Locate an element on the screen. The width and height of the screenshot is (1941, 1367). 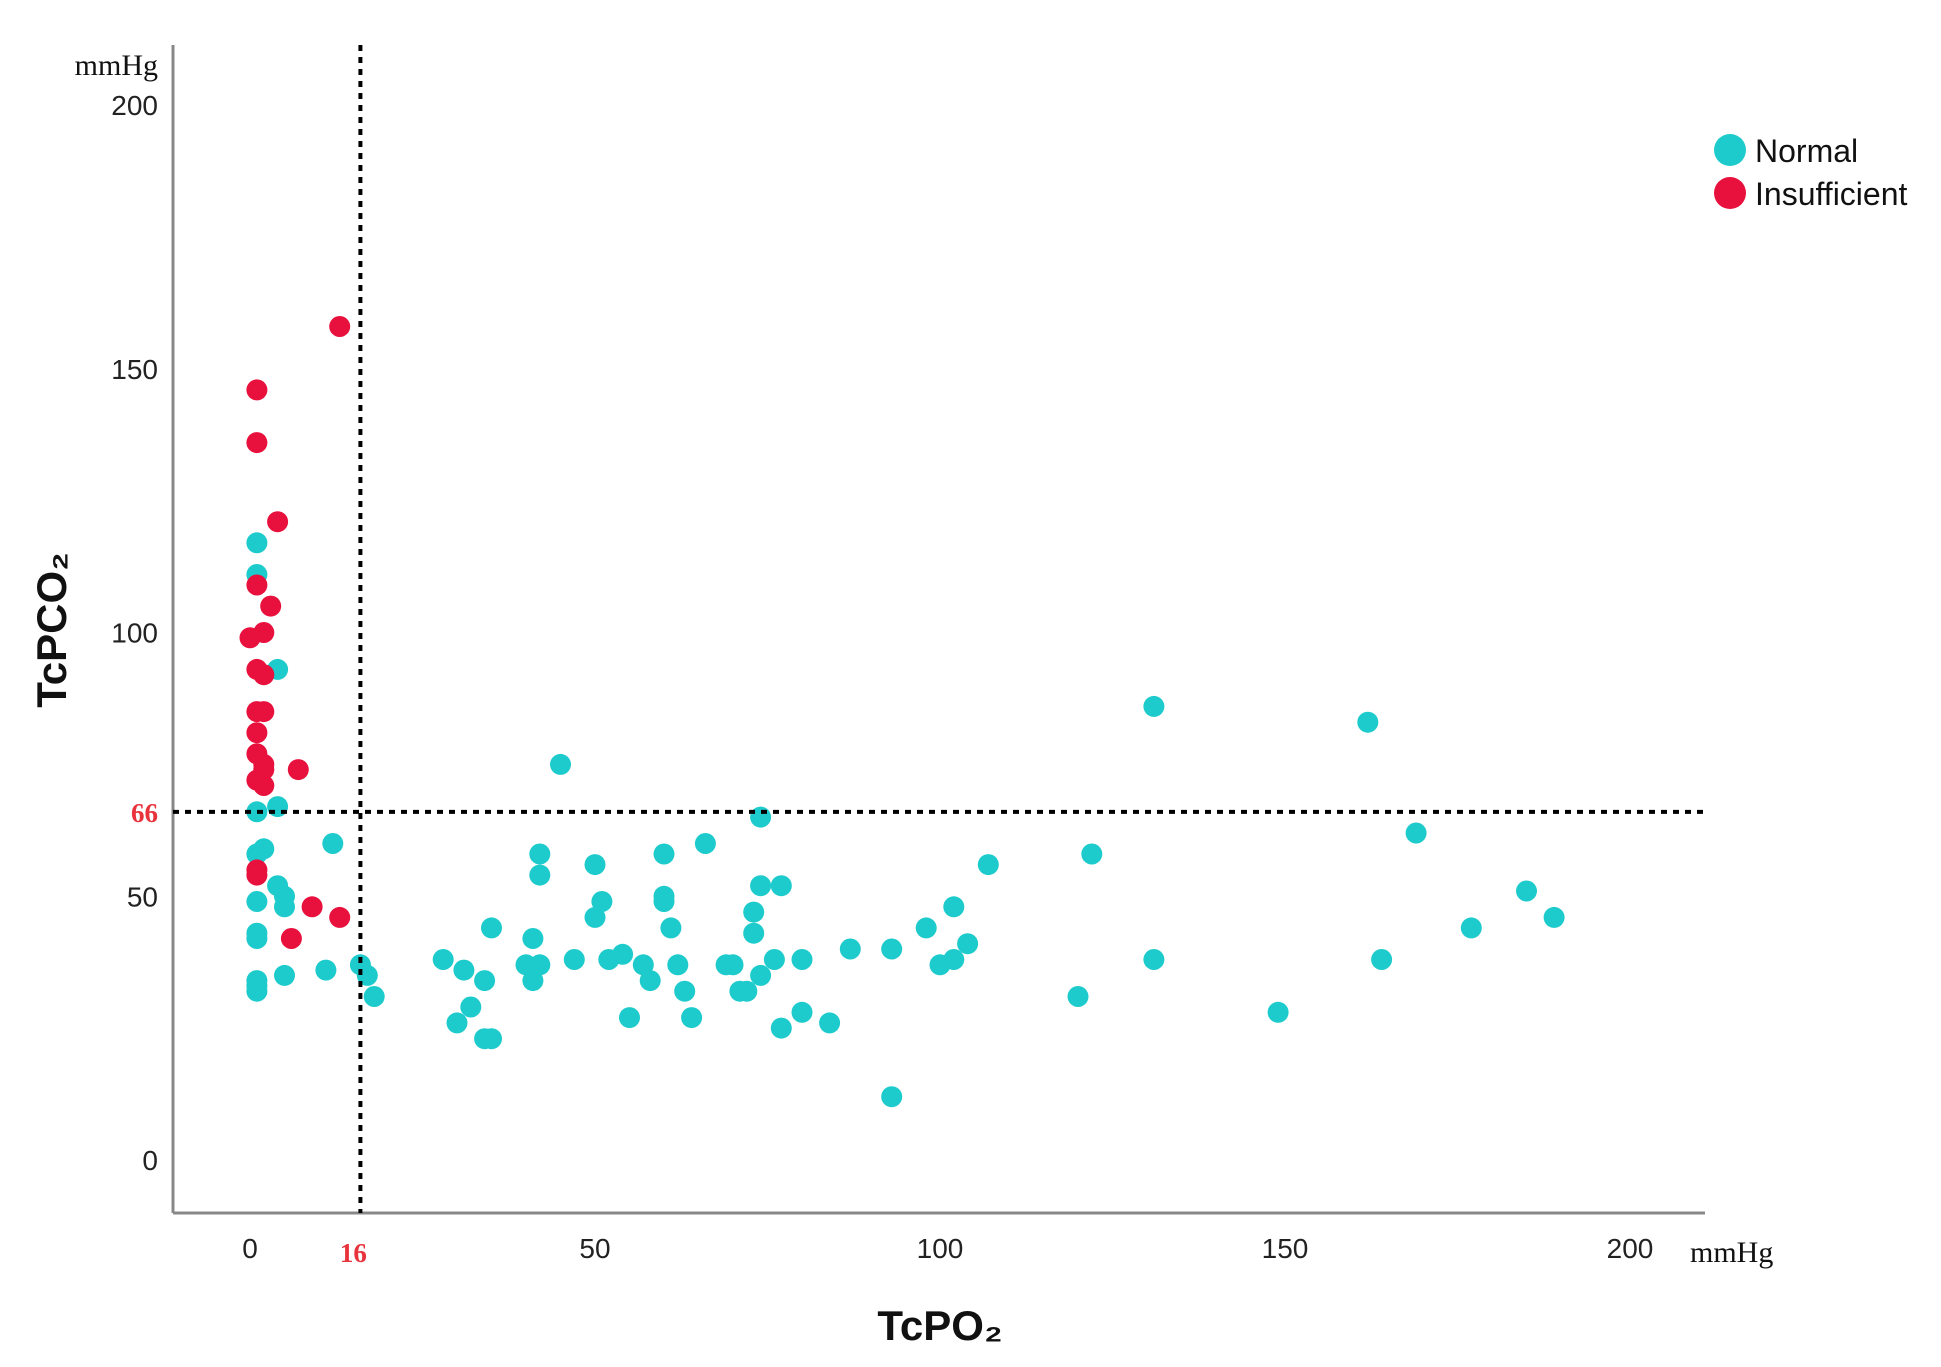
x-unit-label: mmHg is located at coordinates (1731, 1252).